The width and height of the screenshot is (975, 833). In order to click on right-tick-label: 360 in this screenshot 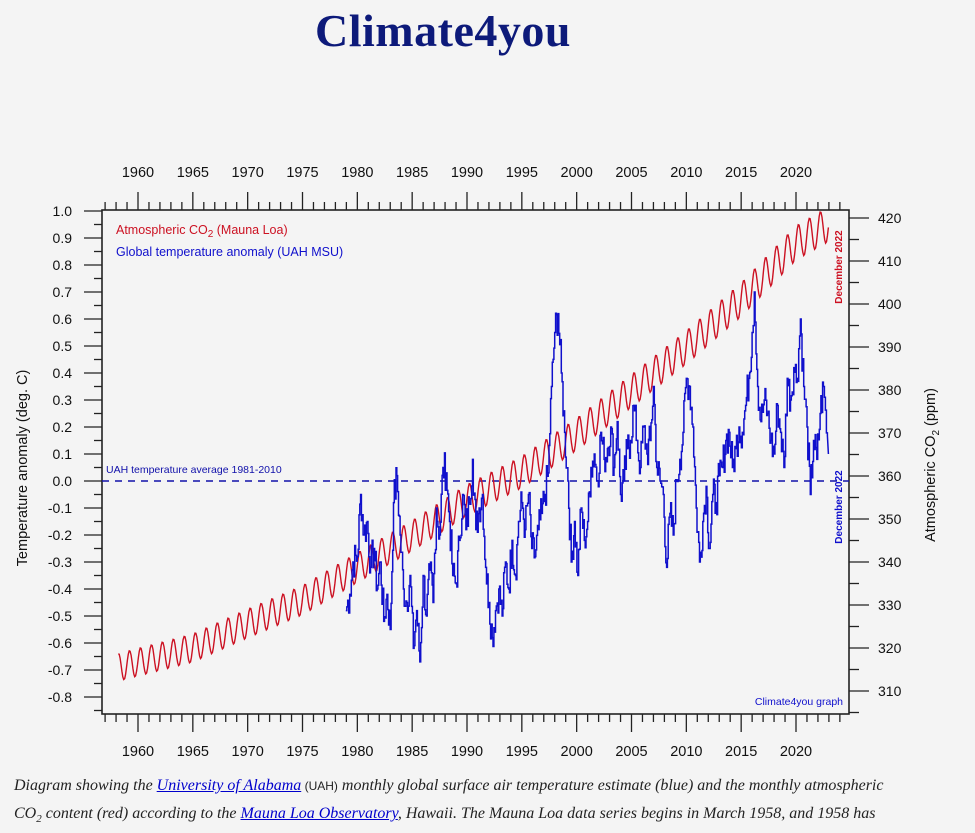, I will do `click(890, 476)`.